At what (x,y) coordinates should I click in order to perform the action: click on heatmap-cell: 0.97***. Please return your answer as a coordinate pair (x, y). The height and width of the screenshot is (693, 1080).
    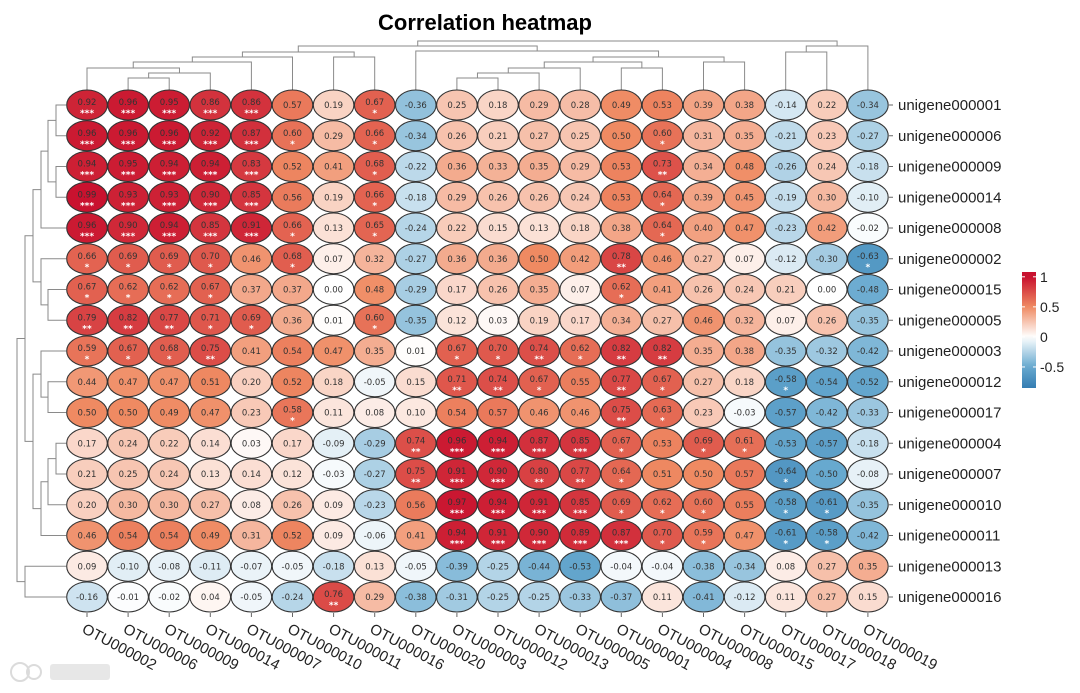
    Looking at the image, I should click on (457, 505).